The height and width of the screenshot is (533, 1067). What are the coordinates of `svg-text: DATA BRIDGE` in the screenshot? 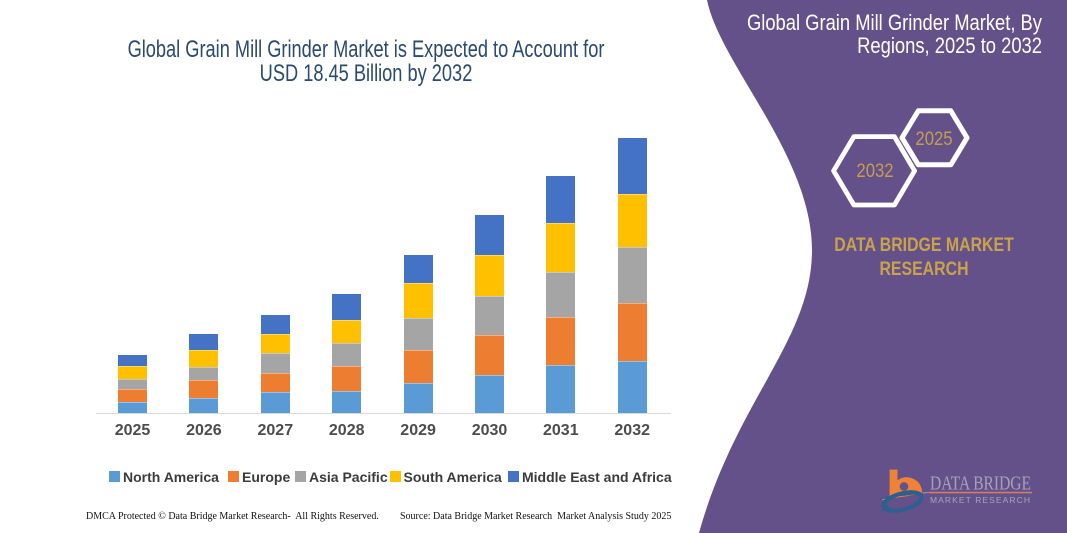 It's located at (980, 484).